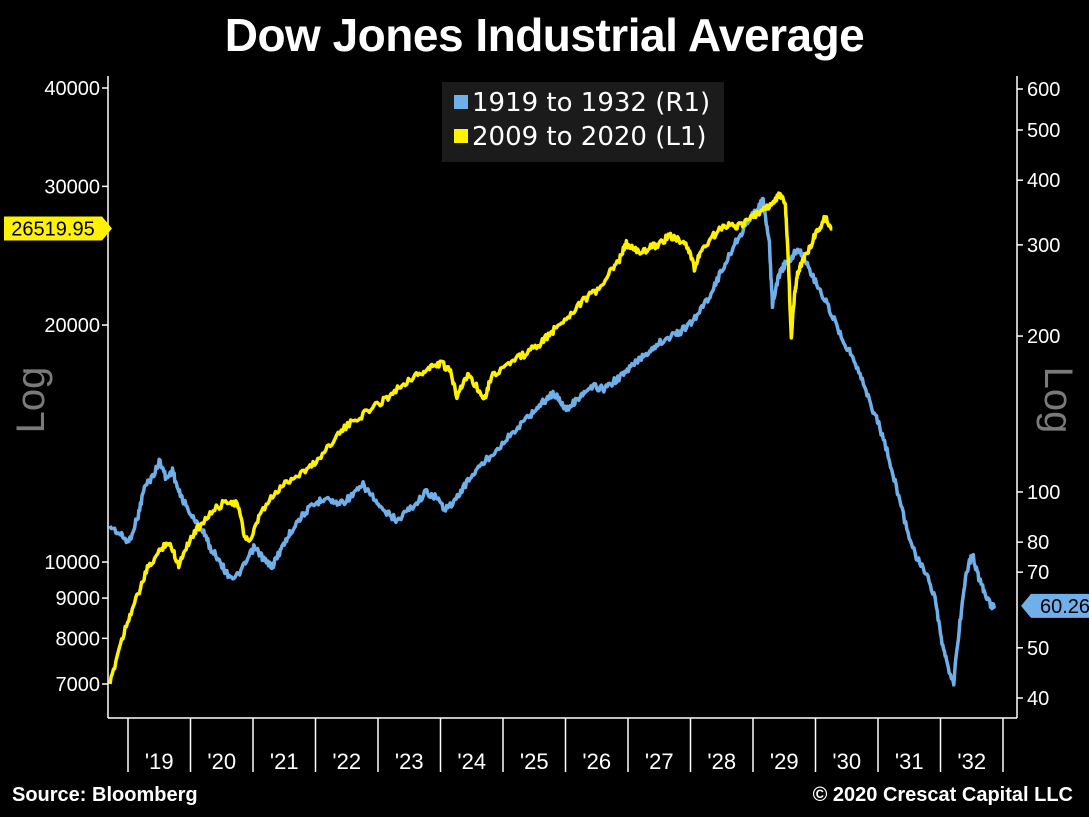 The width and height of the screenshot is (1089, 817). What do you see at coordinates (1043, 246) in the screenshot?
I see `right-tick-label: 300` at bounding box center [1043, 246].